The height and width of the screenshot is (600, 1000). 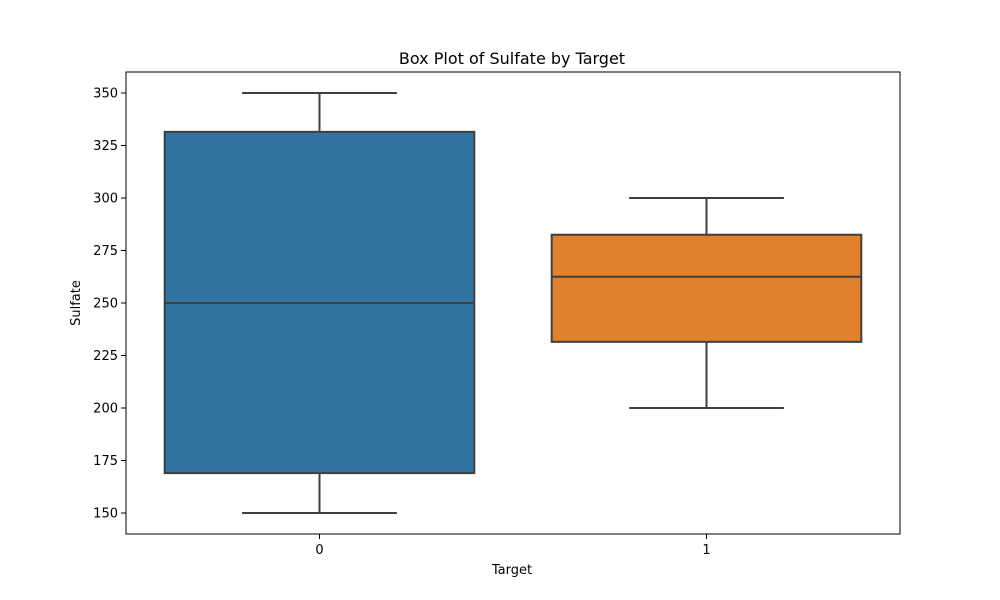 I want to click on y-tick-label: 225, so click(x=105, y=356).